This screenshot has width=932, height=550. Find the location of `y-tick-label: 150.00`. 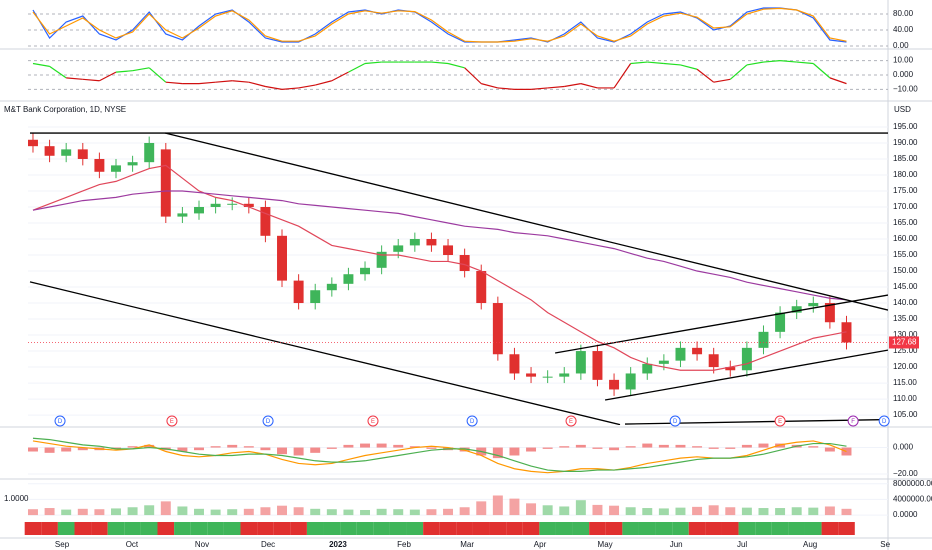

y-tick-label: 150.00 is located at coordinates (905, 270).